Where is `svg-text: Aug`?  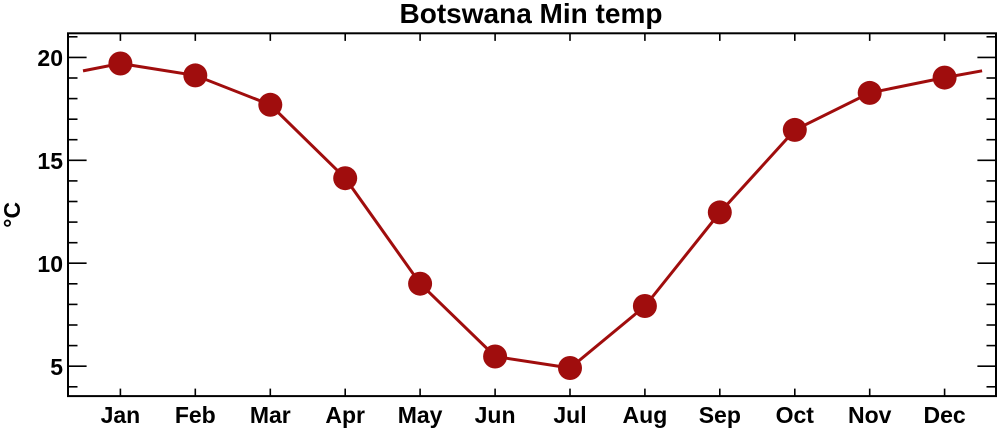 svg-text: Aug is located at coordinates (645, 415).